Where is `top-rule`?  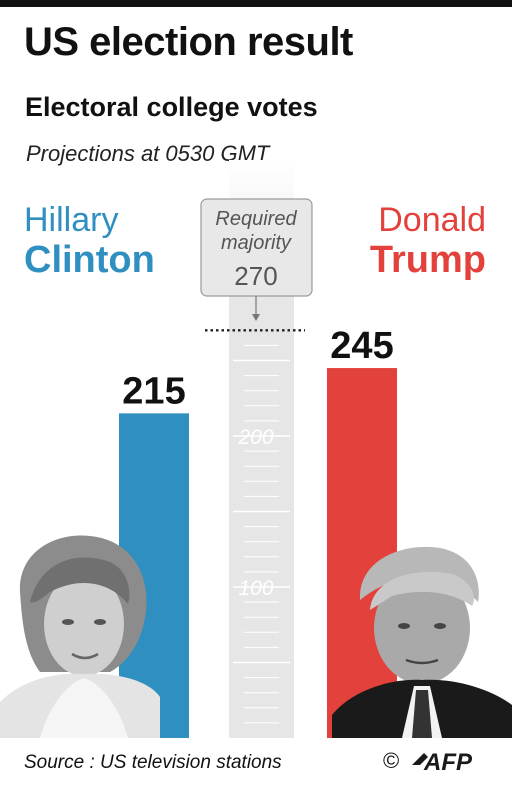
top-rule is located at coordinates (256, 3).